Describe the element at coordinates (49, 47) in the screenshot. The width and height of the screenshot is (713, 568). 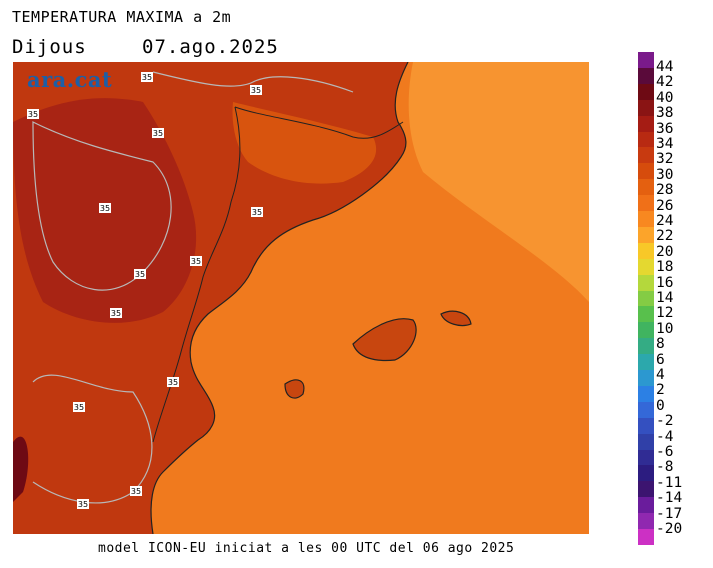
I see `forecast-day: Dijous` at that location.